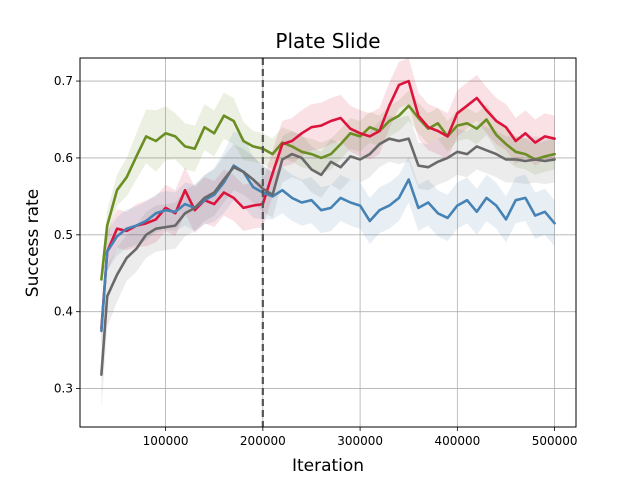 This screenshot has width=640, height=480. I want to click on series-1-line, so click(408, 132).